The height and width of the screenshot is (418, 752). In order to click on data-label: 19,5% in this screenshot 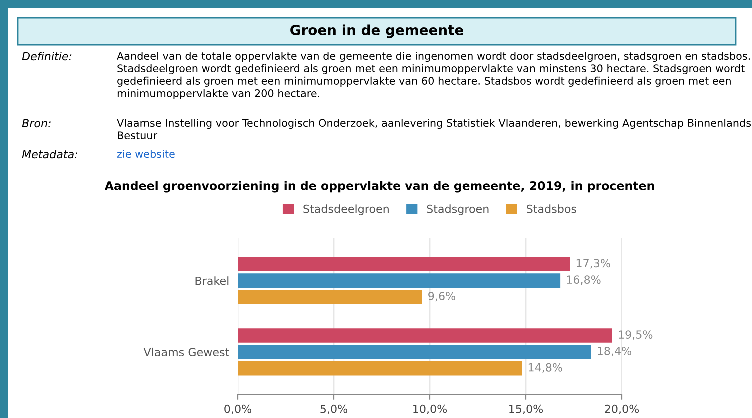, I will do `click(636, 335)`.